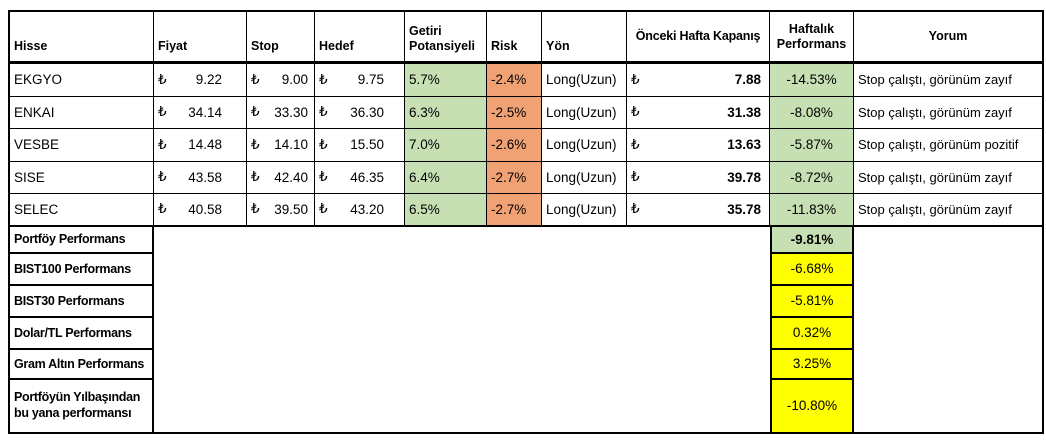 The image size is (1046, 440). I want to click on cell-hedef: ₺ 9.75, so click(360, 80).